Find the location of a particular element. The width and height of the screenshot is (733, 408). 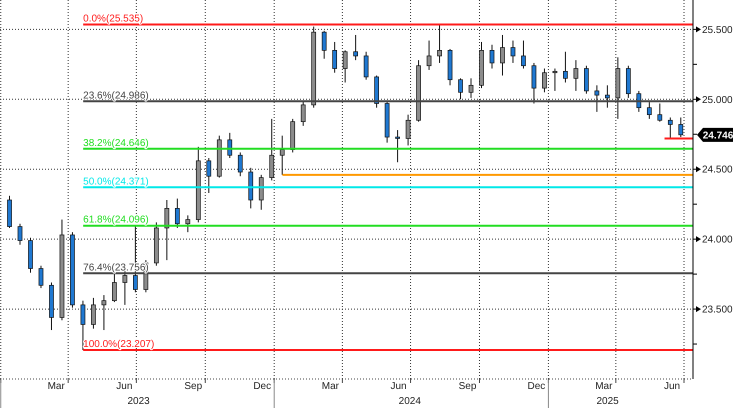

x2-tick-label: 2023 is located at coordinates (138, 401).